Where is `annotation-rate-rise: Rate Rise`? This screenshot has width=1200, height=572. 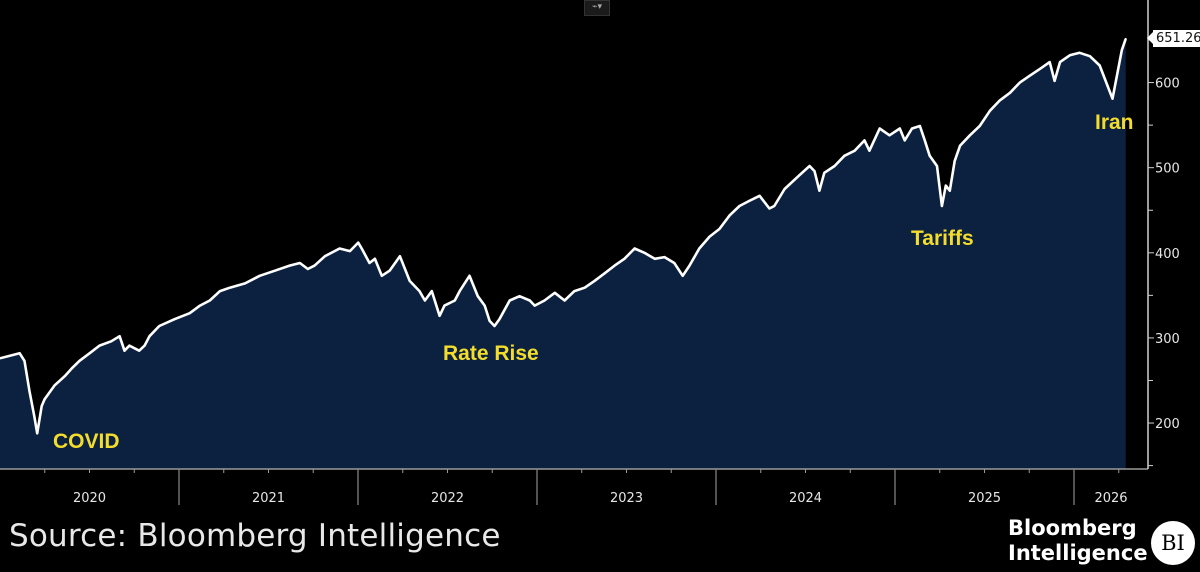 annotation-rate-rise: Rate Rise is located at coordinates (491, 353).